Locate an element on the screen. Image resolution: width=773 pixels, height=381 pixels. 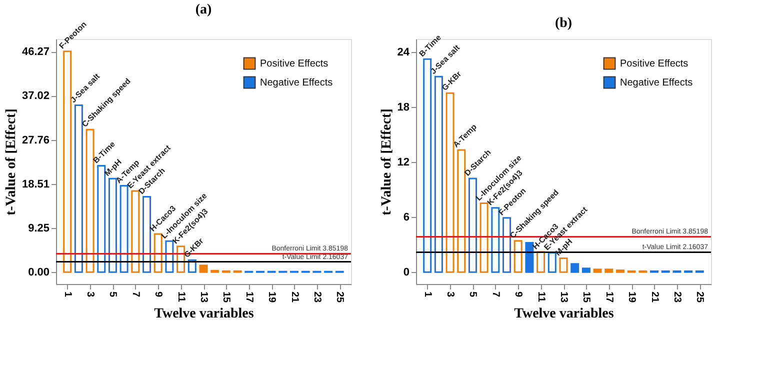
chart-title: (a) is located at coordinates (203, 10).